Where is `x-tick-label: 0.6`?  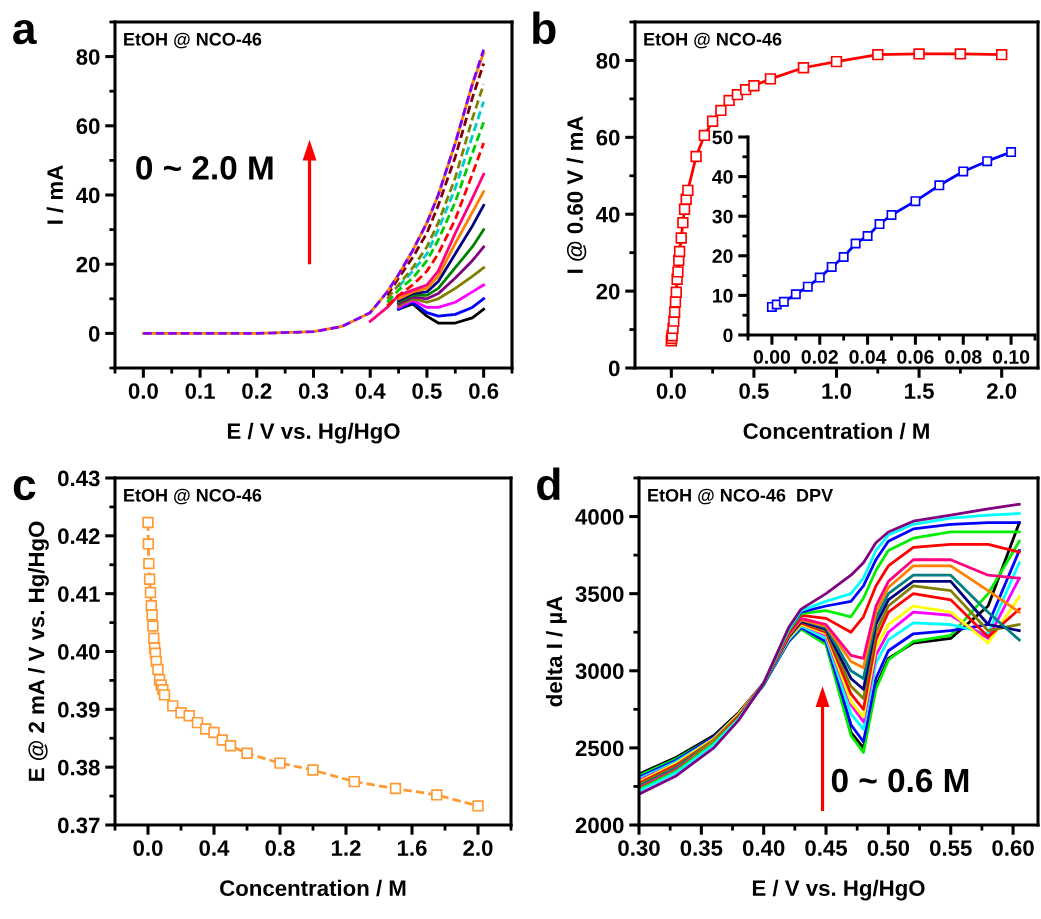 x-tick-label: 0.6 is located at coordinates (484, 391).